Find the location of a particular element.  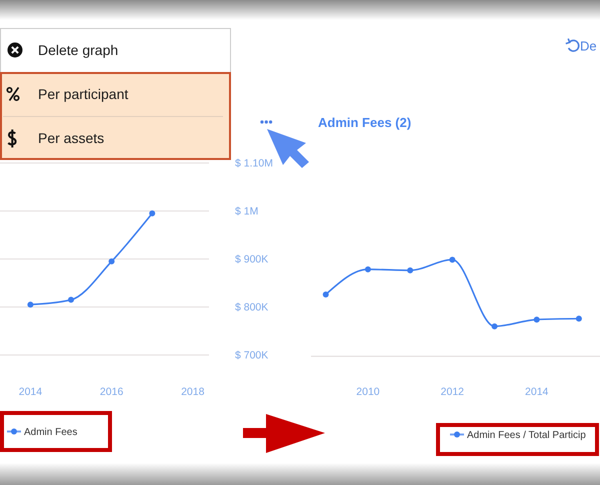

y-tick-label: $ 1M is located at coordinates (246, 212).